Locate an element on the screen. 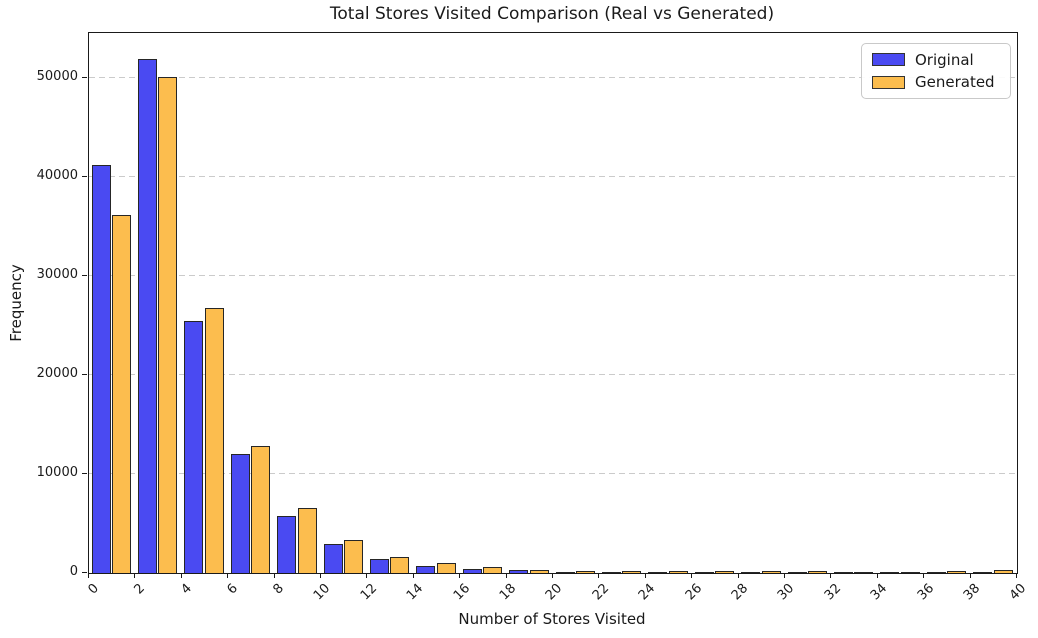  y-axis-label: Frequency is located at coordinates (16, 303).